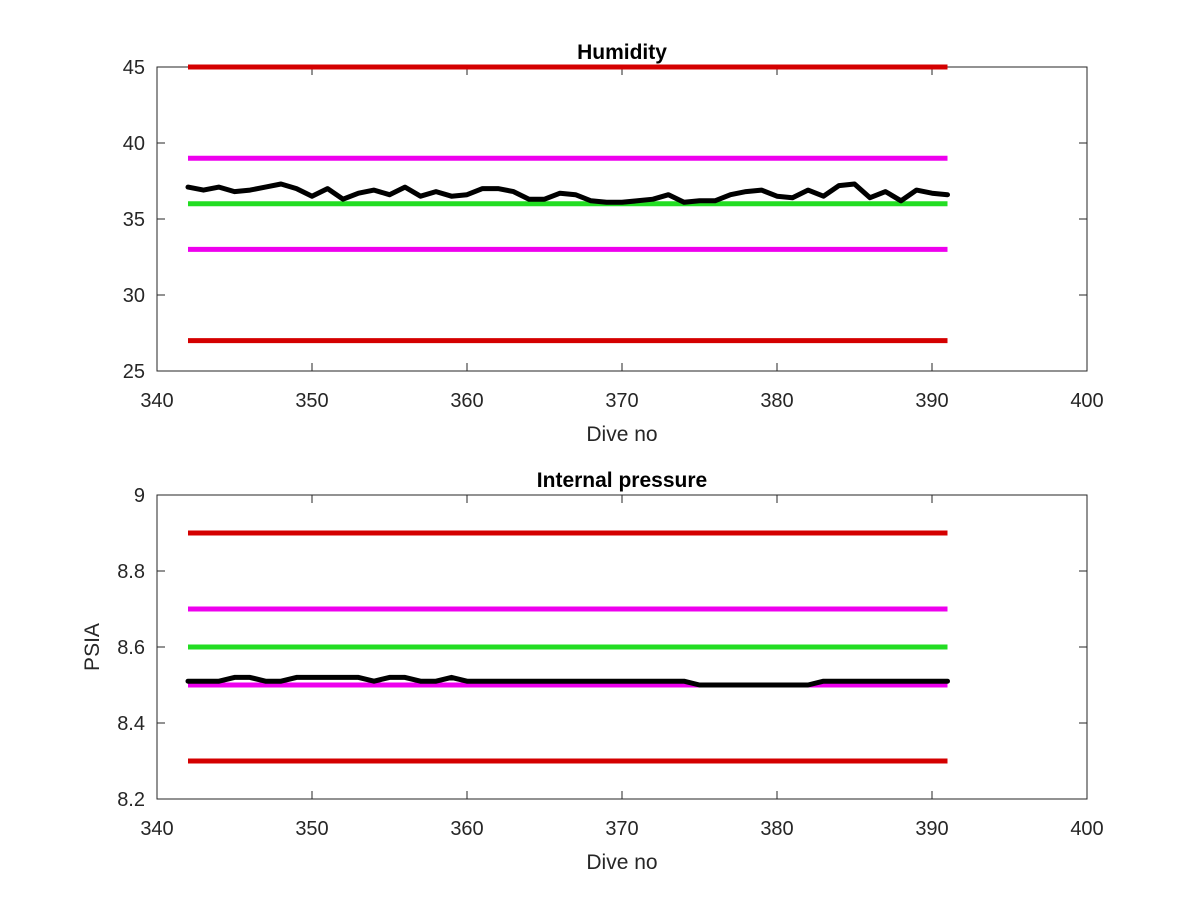  Describe the element at coordinates (131, 800) in the screenshot. I see `y-tick-label: 8.2` at that location.